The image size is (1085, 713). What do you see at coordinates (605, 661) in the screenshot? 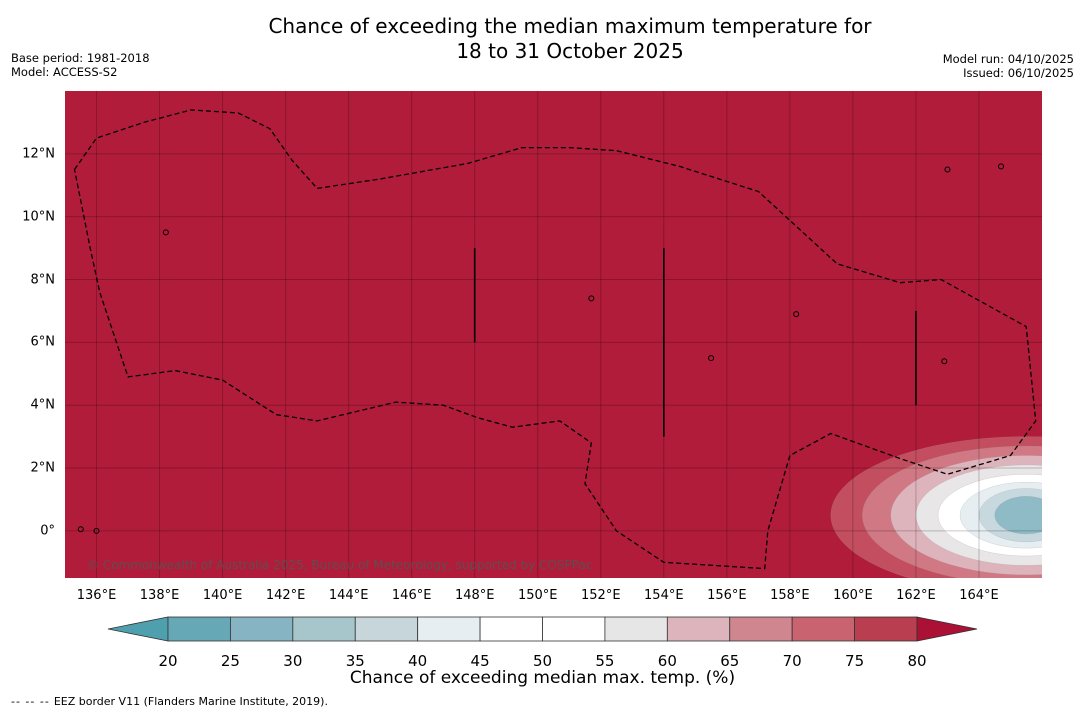
I see `colorbar-tick-label: 55` at bounding box center [605, 661].